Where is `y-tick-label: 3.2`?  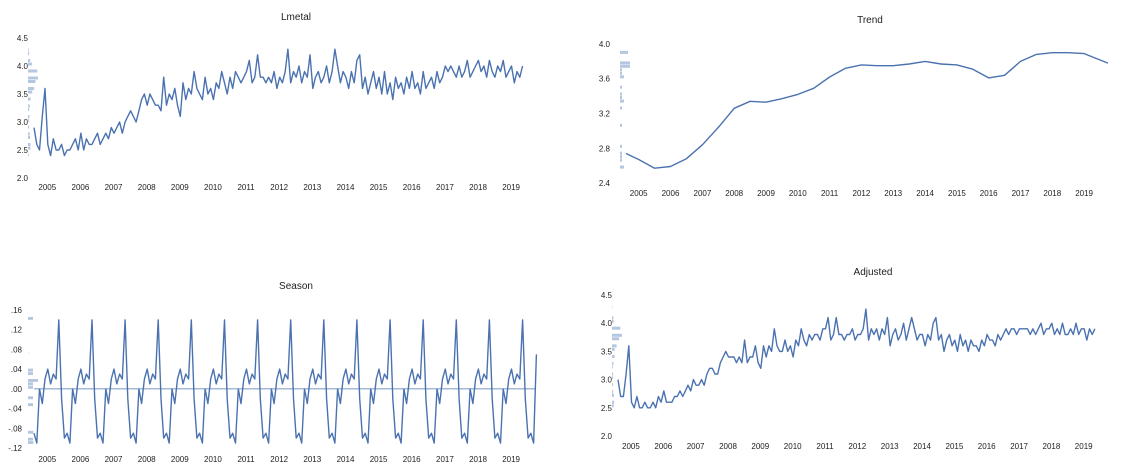
y-tick-label: 3.2 is located at coordinates (605, 114).